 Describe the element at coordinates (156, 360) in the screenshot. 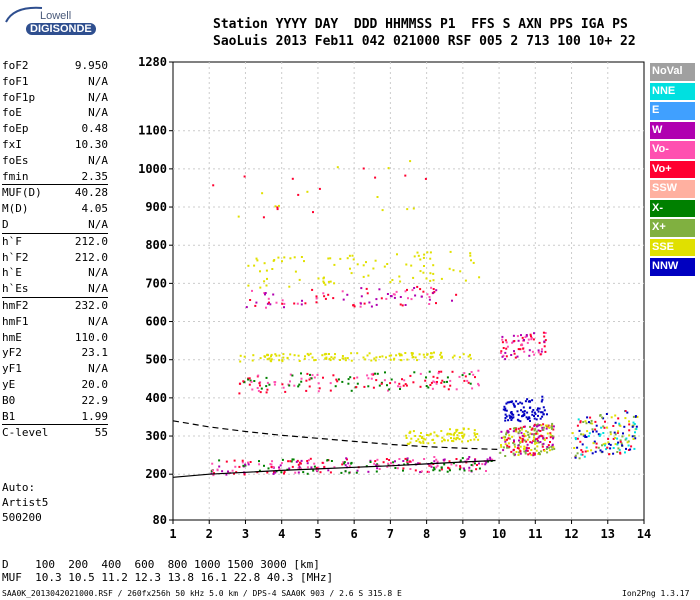

I see `y-tick-label: 500` at that location.